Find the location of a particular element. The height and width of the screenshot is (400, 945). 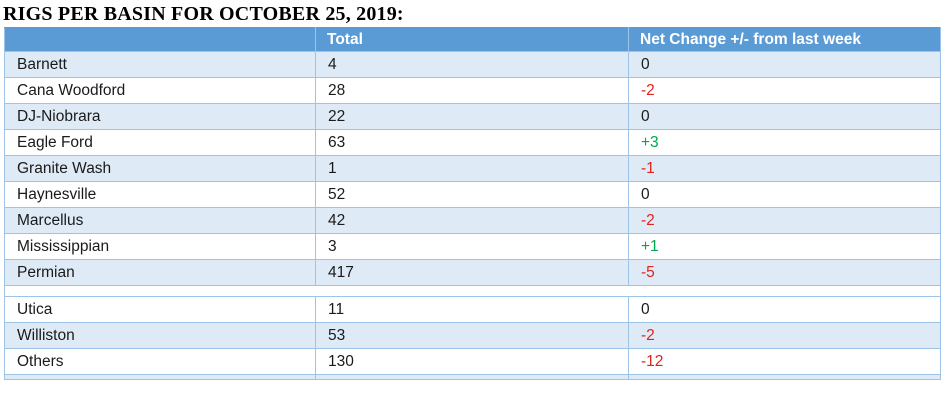

basin-cell: Haynesville is located at coordinates (160, 194).